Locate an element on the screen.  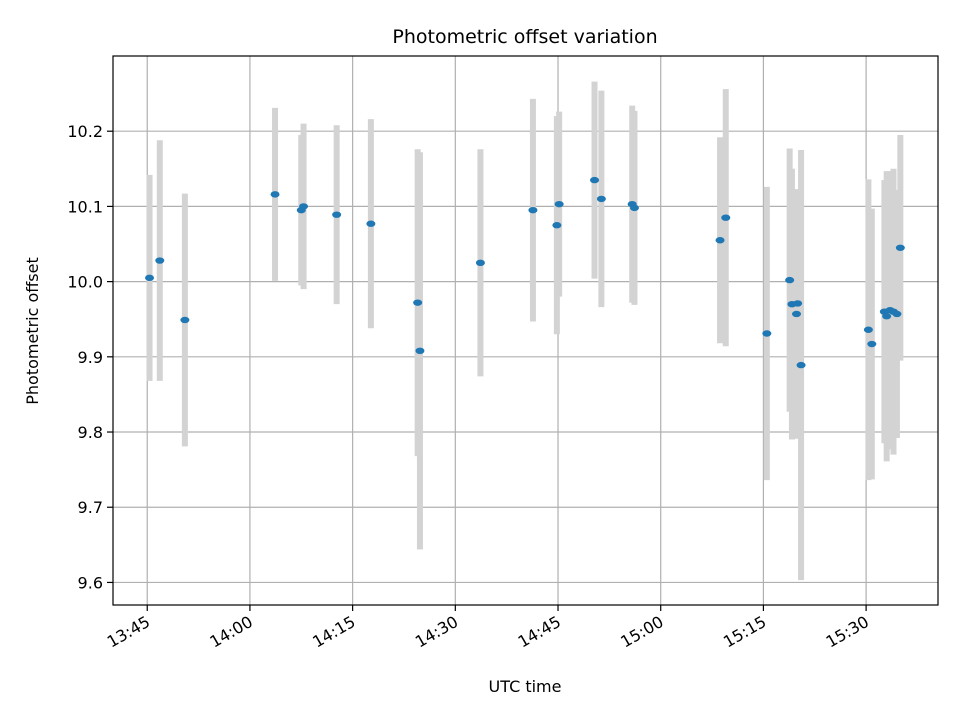
y-tick-label: 10.0 is located at coordinates (85, 282).